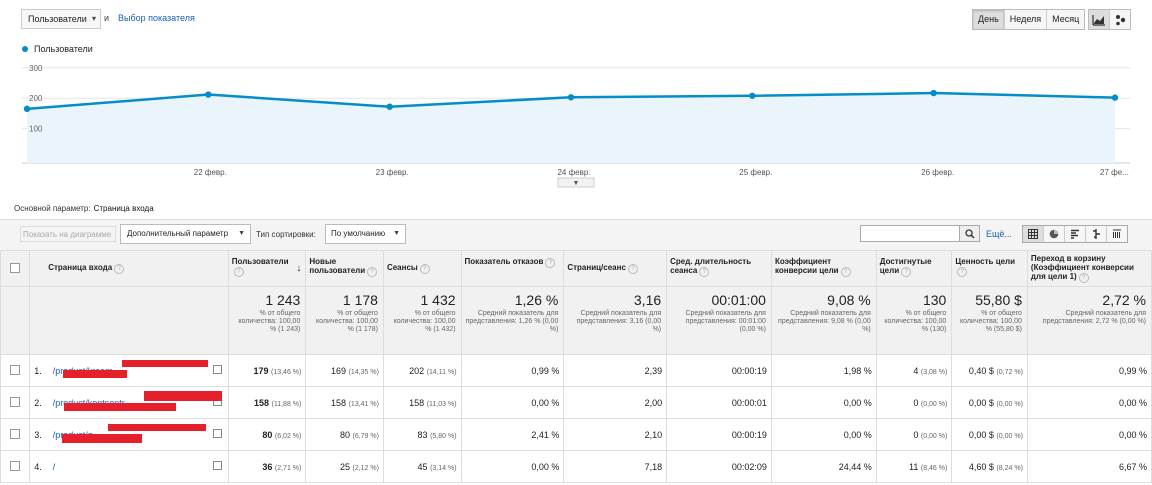 The height and width of the screenshot is (485, 1152). What do you see at coordinates (267, 268) in the screenshot?
I see `col-header-users: Пользователи ↓?` at bounding box center [267, 268].